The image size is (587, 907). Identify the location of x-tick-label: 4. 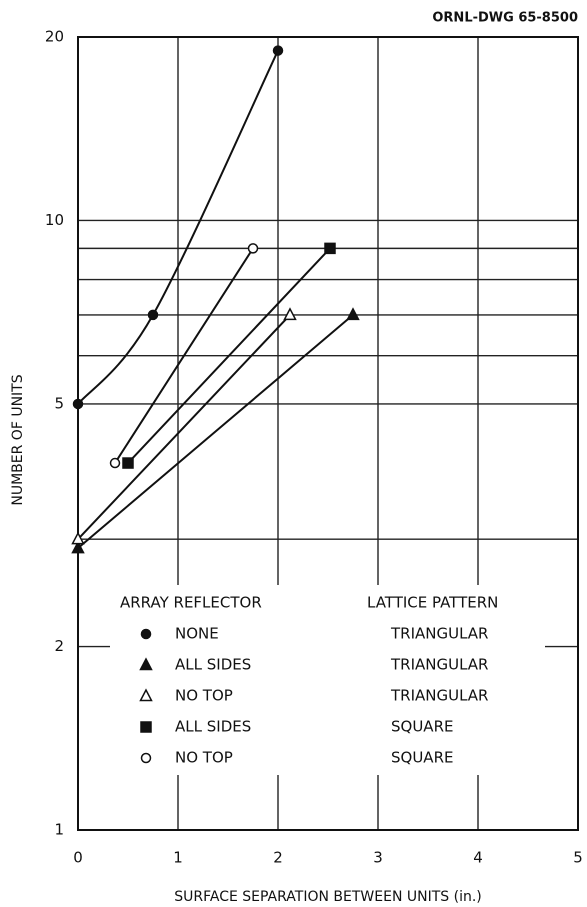
(478, 858).